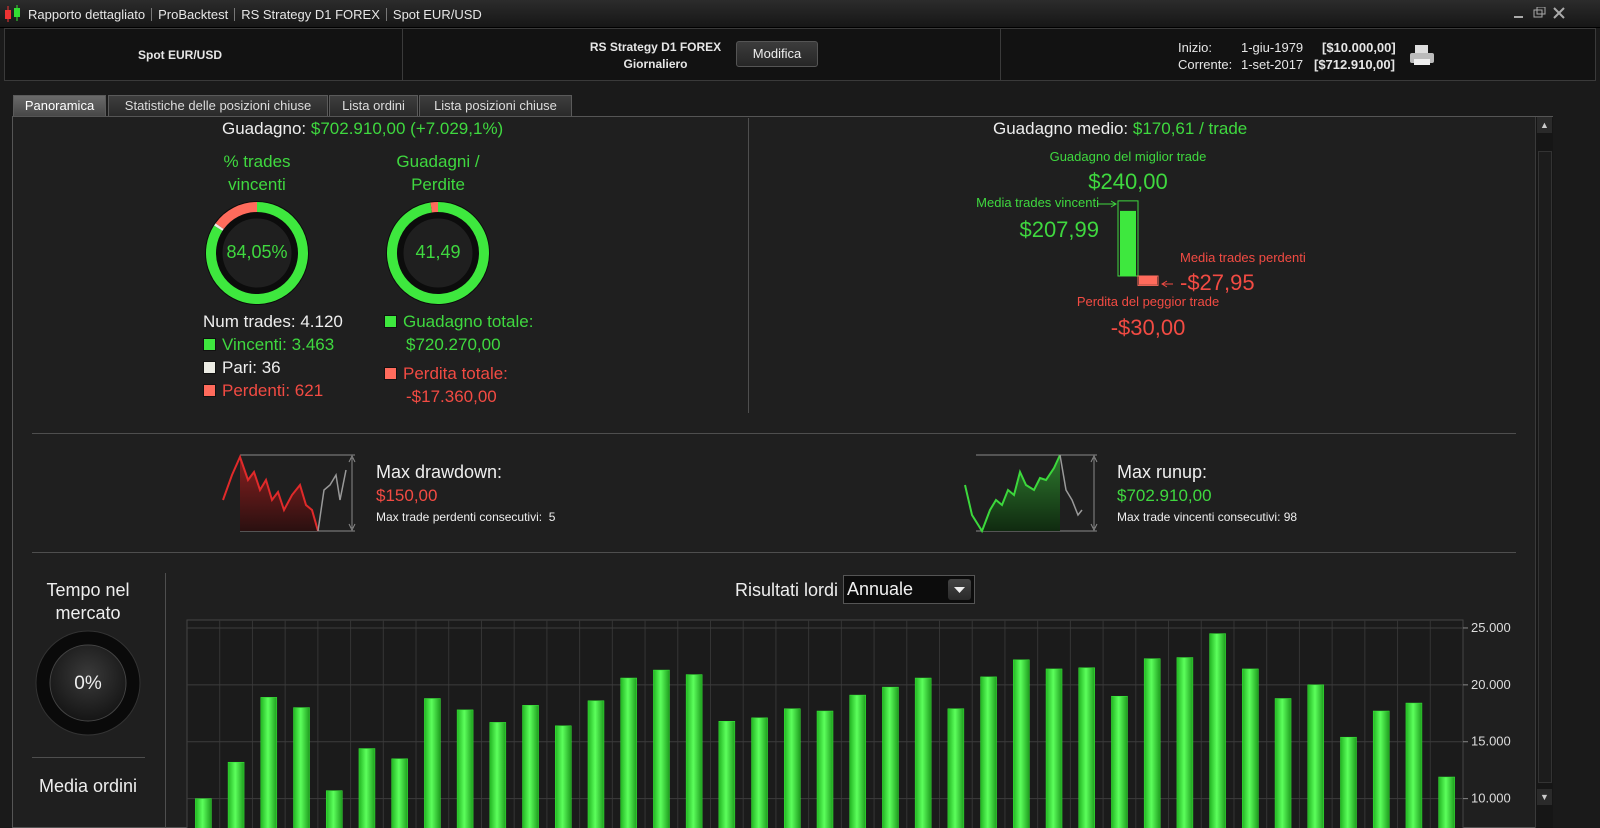  I want to click on legend-value: 3.463, so click(313, 344).